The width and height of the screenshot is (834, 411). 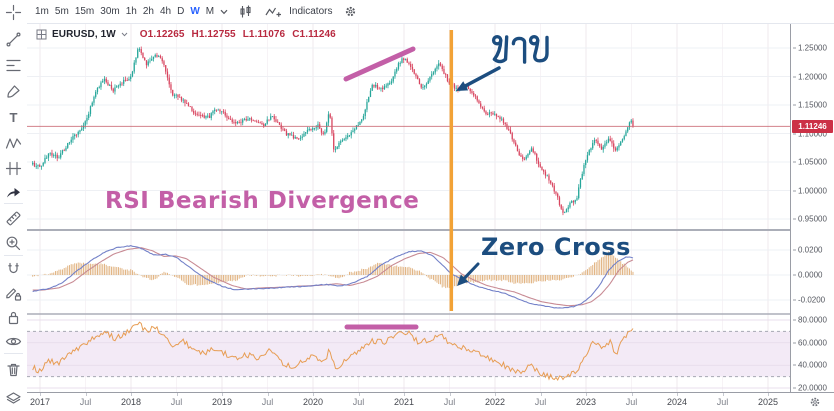 I want to click on ohlc-o: O1.12265, so click(x=162, y=34).